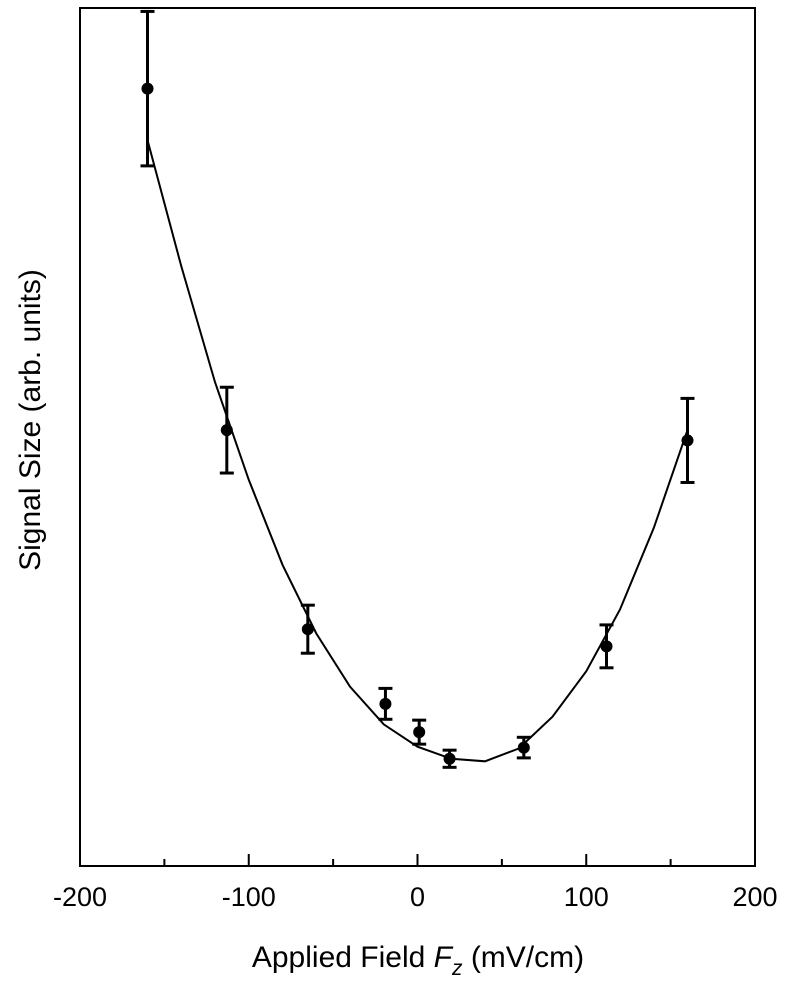 The image size is (789, 989). I want to click on x-tick-label: -100, so click(249, 897).